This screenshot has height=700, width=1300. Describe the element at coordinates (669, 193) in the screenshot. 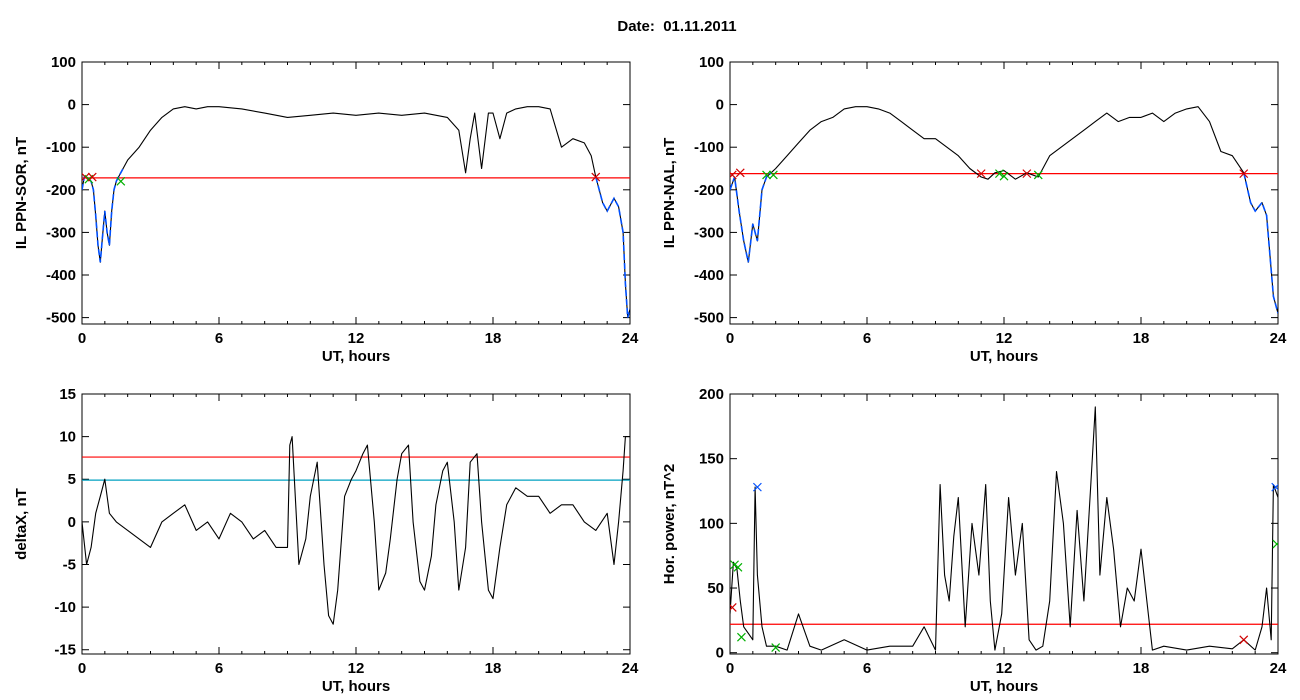

I see `y-axis-label: IL PPN-NAL, nT` at that location.